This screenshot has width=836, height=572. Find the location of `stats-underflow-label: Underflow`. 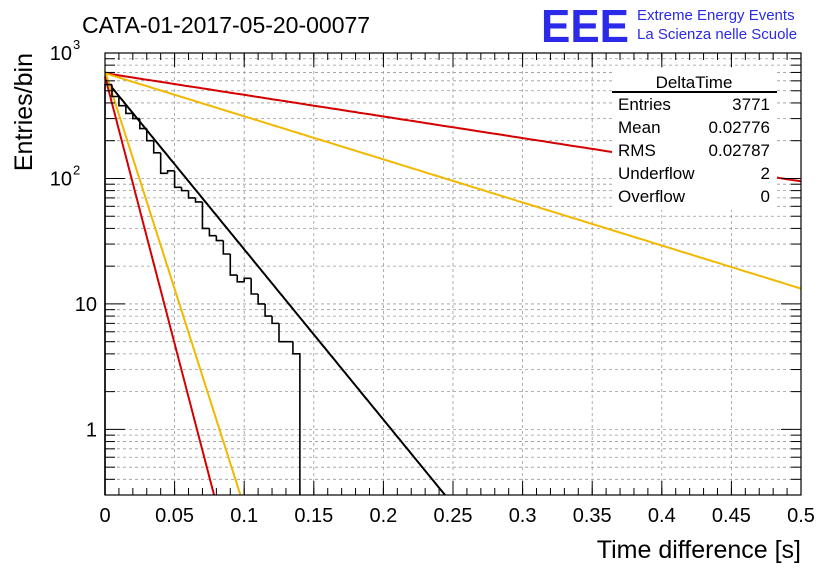

stats-underflow-label: Underflow is located at coordinates (656, 173).